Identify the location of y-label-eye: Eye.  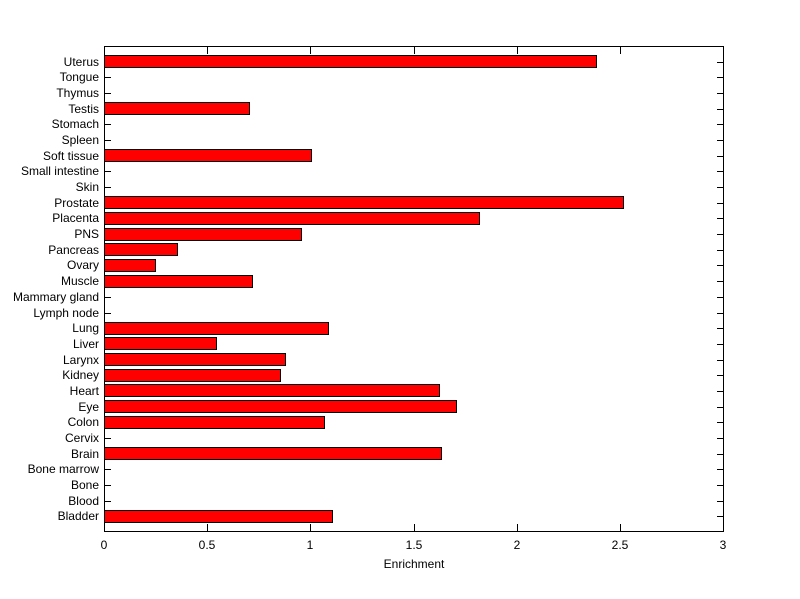
(88, 407).